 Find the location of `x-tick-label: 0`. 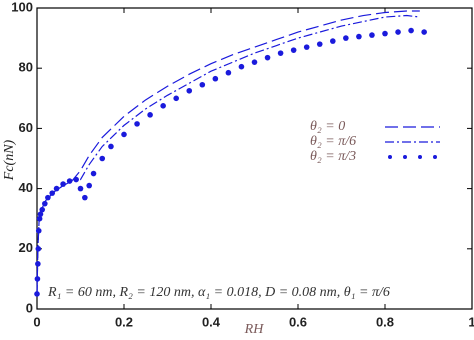

x-tick-label: 0 is located at coordinates (36, 321).